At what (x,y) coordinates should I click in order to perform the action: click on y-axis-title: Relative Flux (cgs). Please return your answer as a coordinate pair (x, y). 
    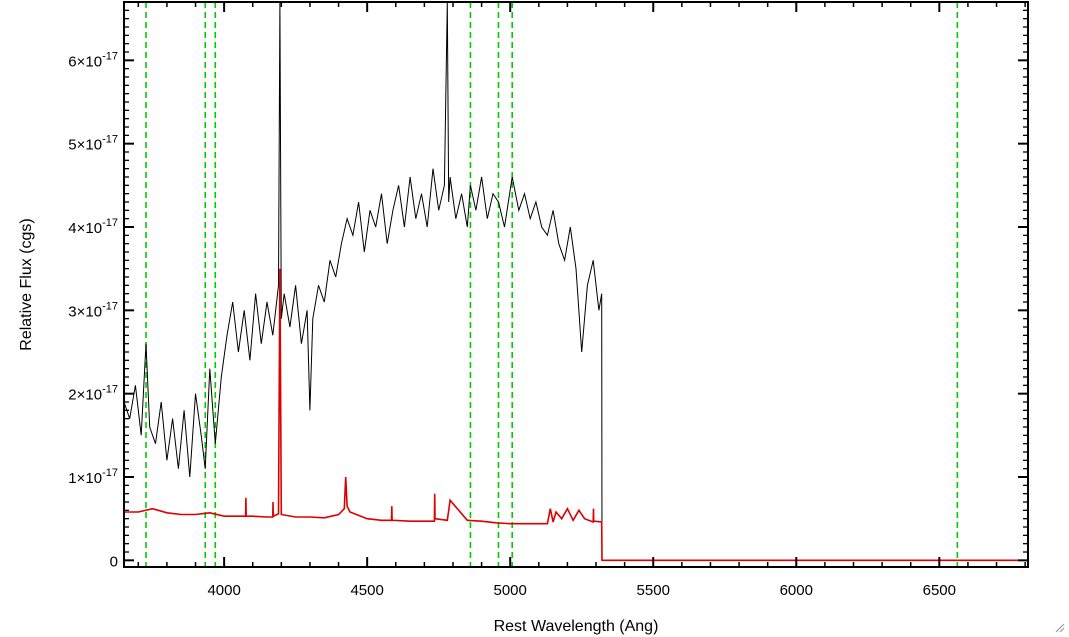
    Looking at the image, I should click on (26, 284).